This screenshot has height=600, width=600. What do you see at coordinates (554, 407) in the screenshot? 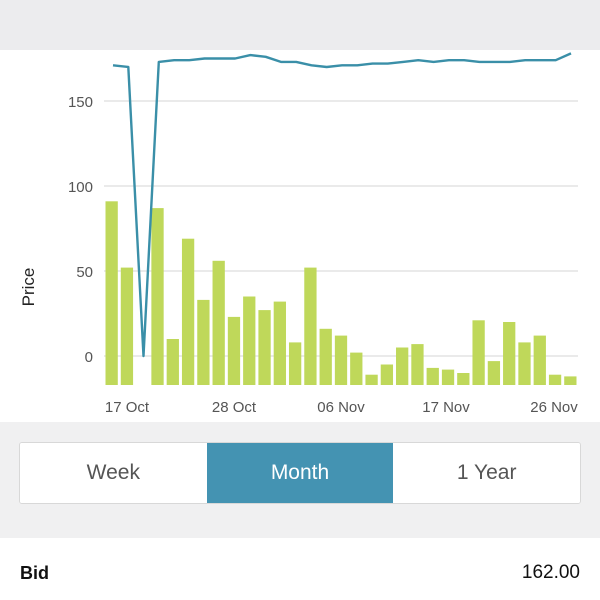
I see `x-tick-label: 26 Nov` at bounding box center [554, 407].